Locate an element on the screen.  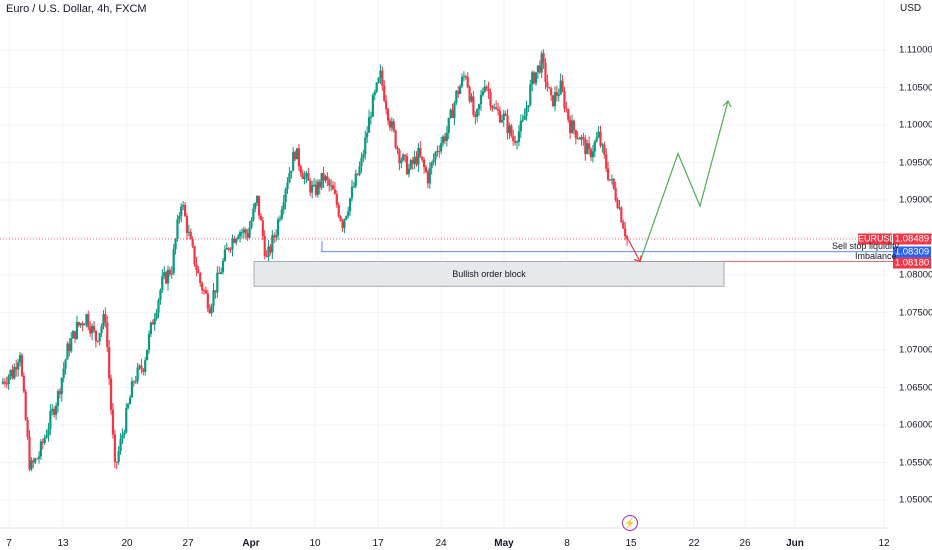
projection-arrowhead is located at coordinates (727, 103).